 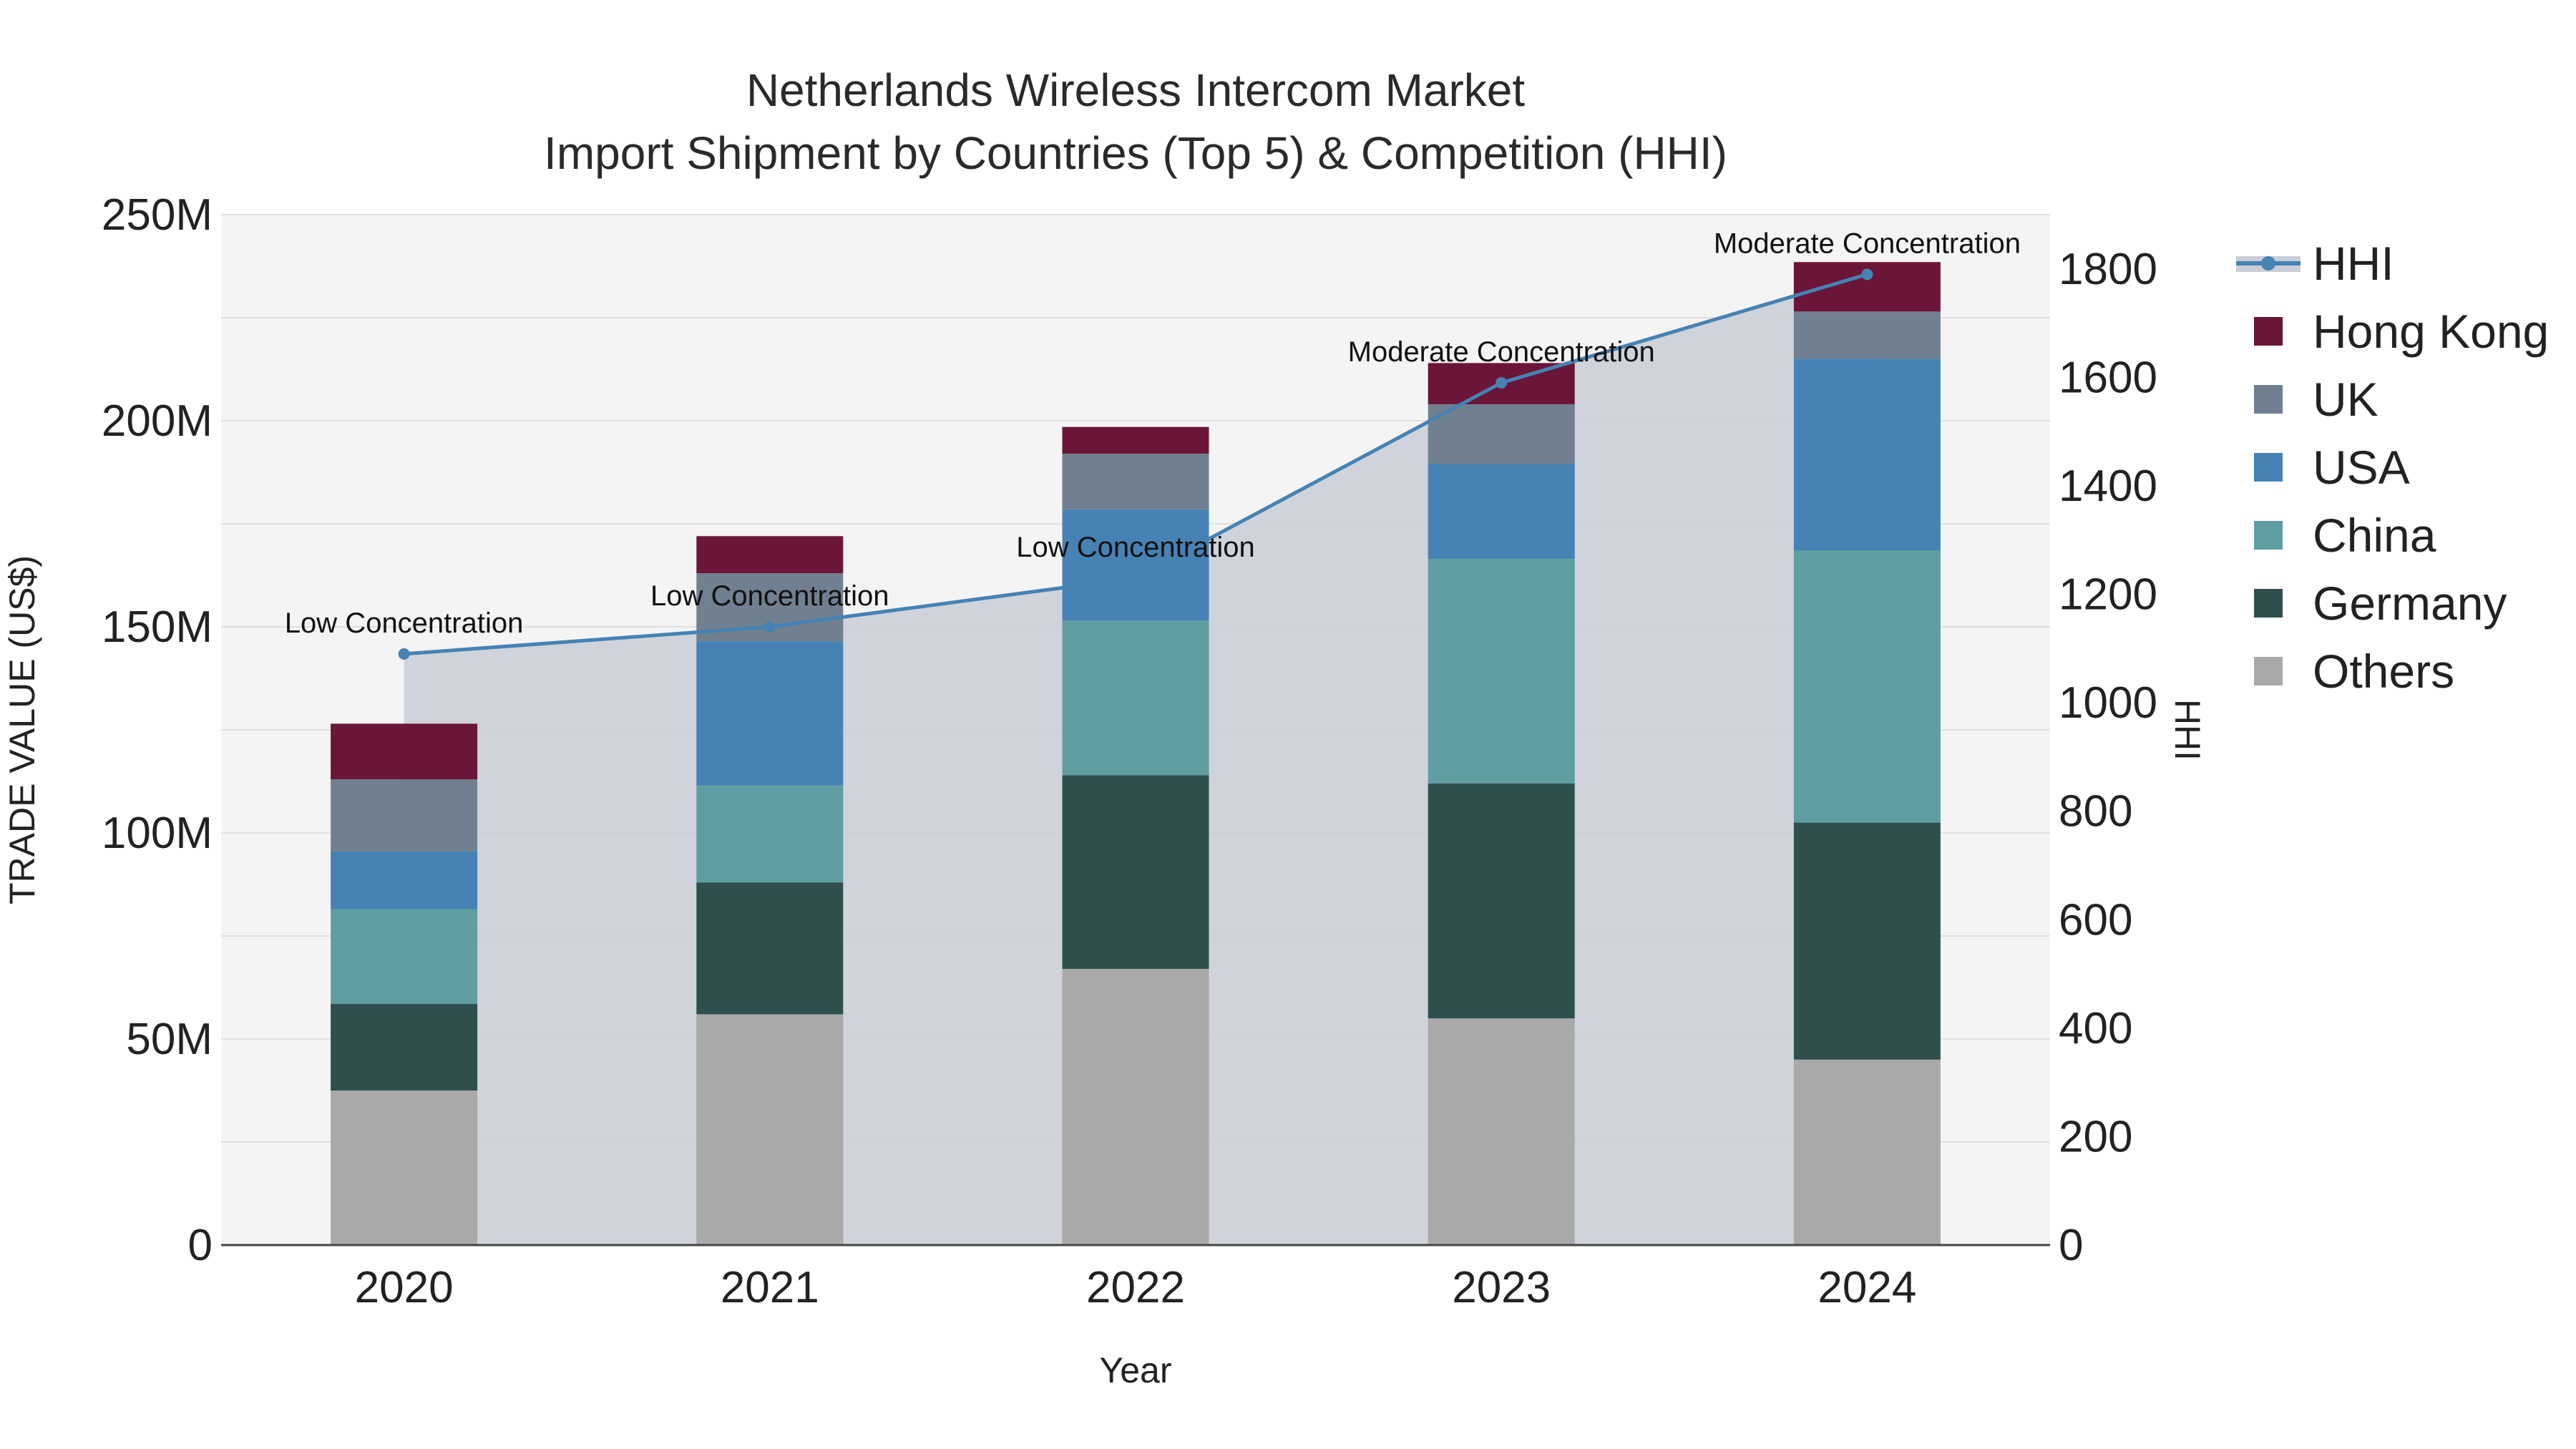 What do you see at coordinates (1135, 698) in the screenshot?
I see `bar-china-2022` at bounding box center [1135, 698].